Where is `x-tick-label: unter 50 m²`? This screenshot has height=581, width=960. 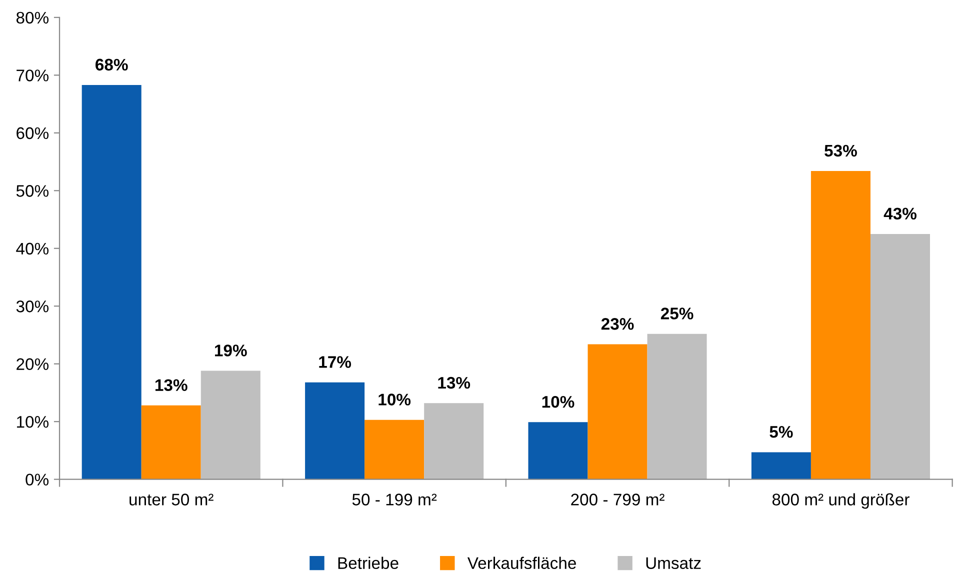 x-tick-label: unter 50 m² is located at coordinates (172, 500).